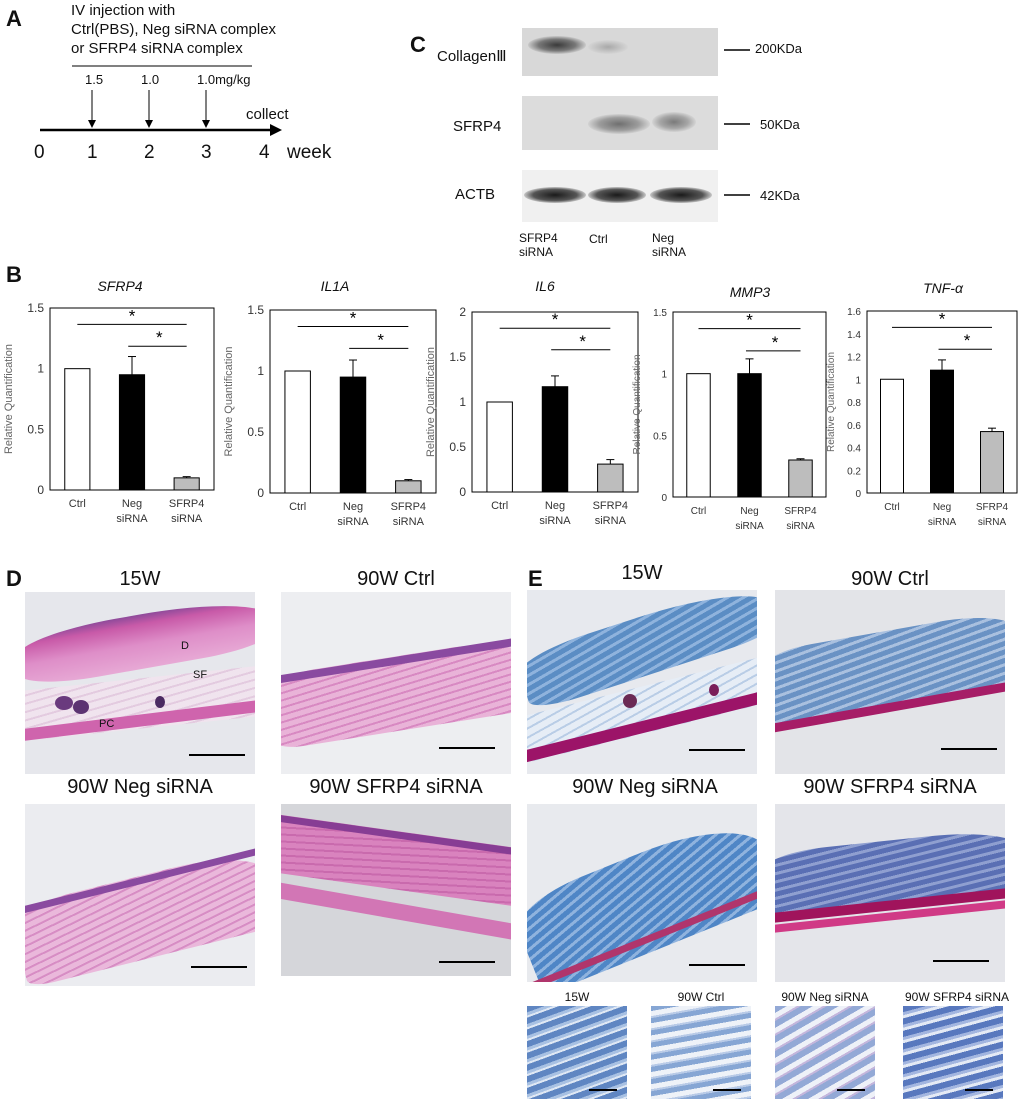 Image resolution: width=1020 pixels, height=1104 pixels. Describe the element at coordinates (174, 29) in the screenshot. I see `injection-line-2: Ctrl(PBS), Neg siRNA complex` at that location.